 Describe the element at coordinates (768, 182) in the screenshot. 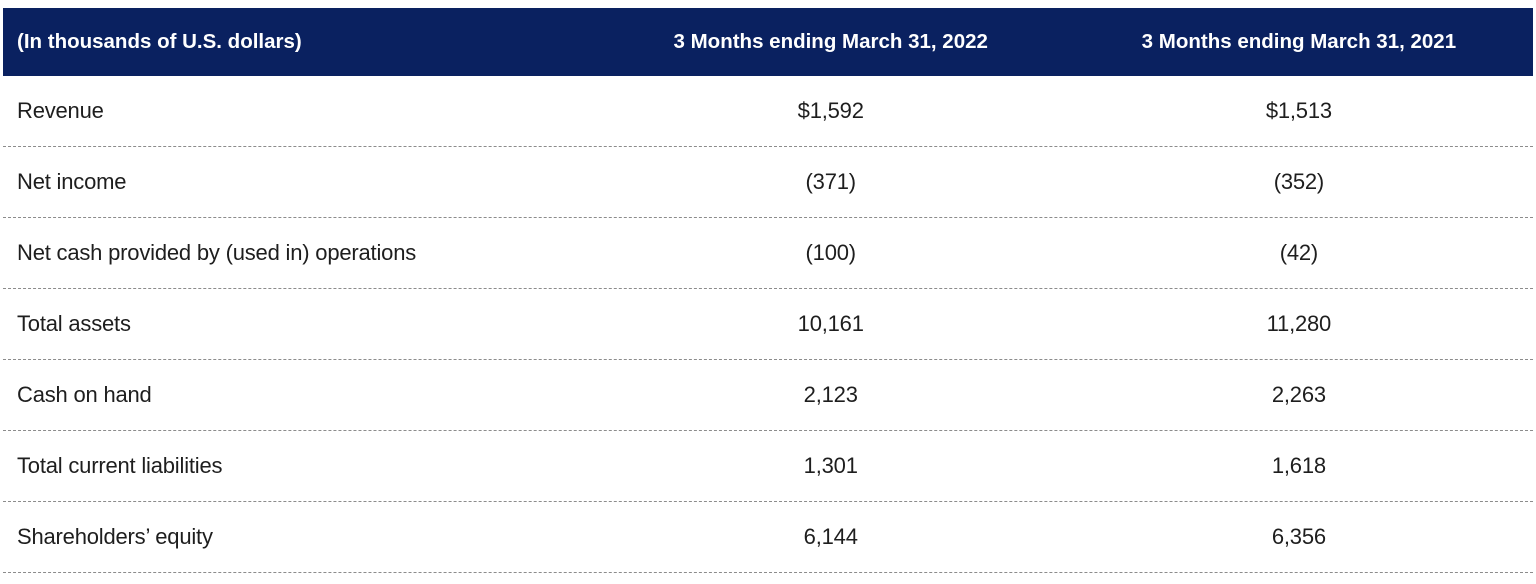

I see `table-row: Net income (371) (352)` at that location.